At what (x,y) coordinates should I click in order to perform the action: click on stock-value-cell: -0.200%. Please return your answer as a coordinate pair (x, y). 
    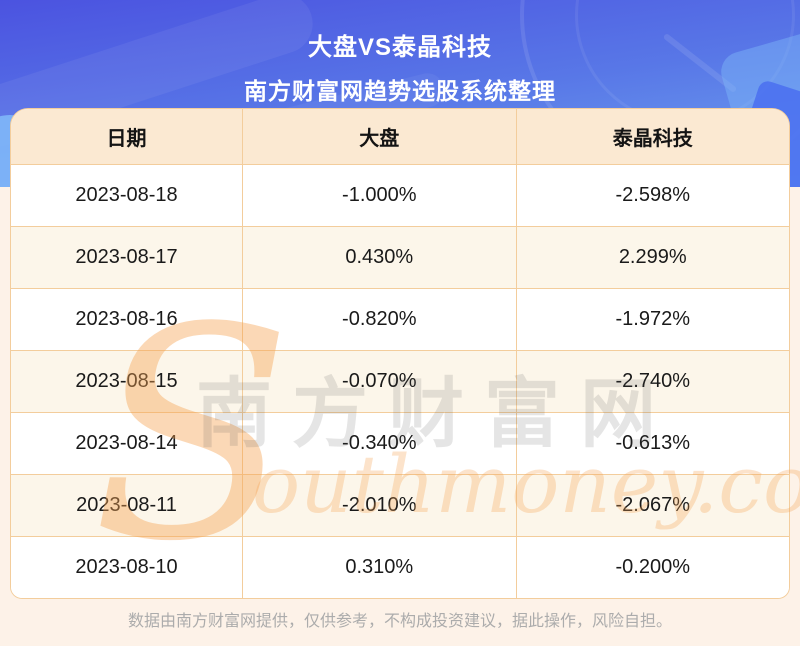
    Looking at the image, I should click on (652, 567).